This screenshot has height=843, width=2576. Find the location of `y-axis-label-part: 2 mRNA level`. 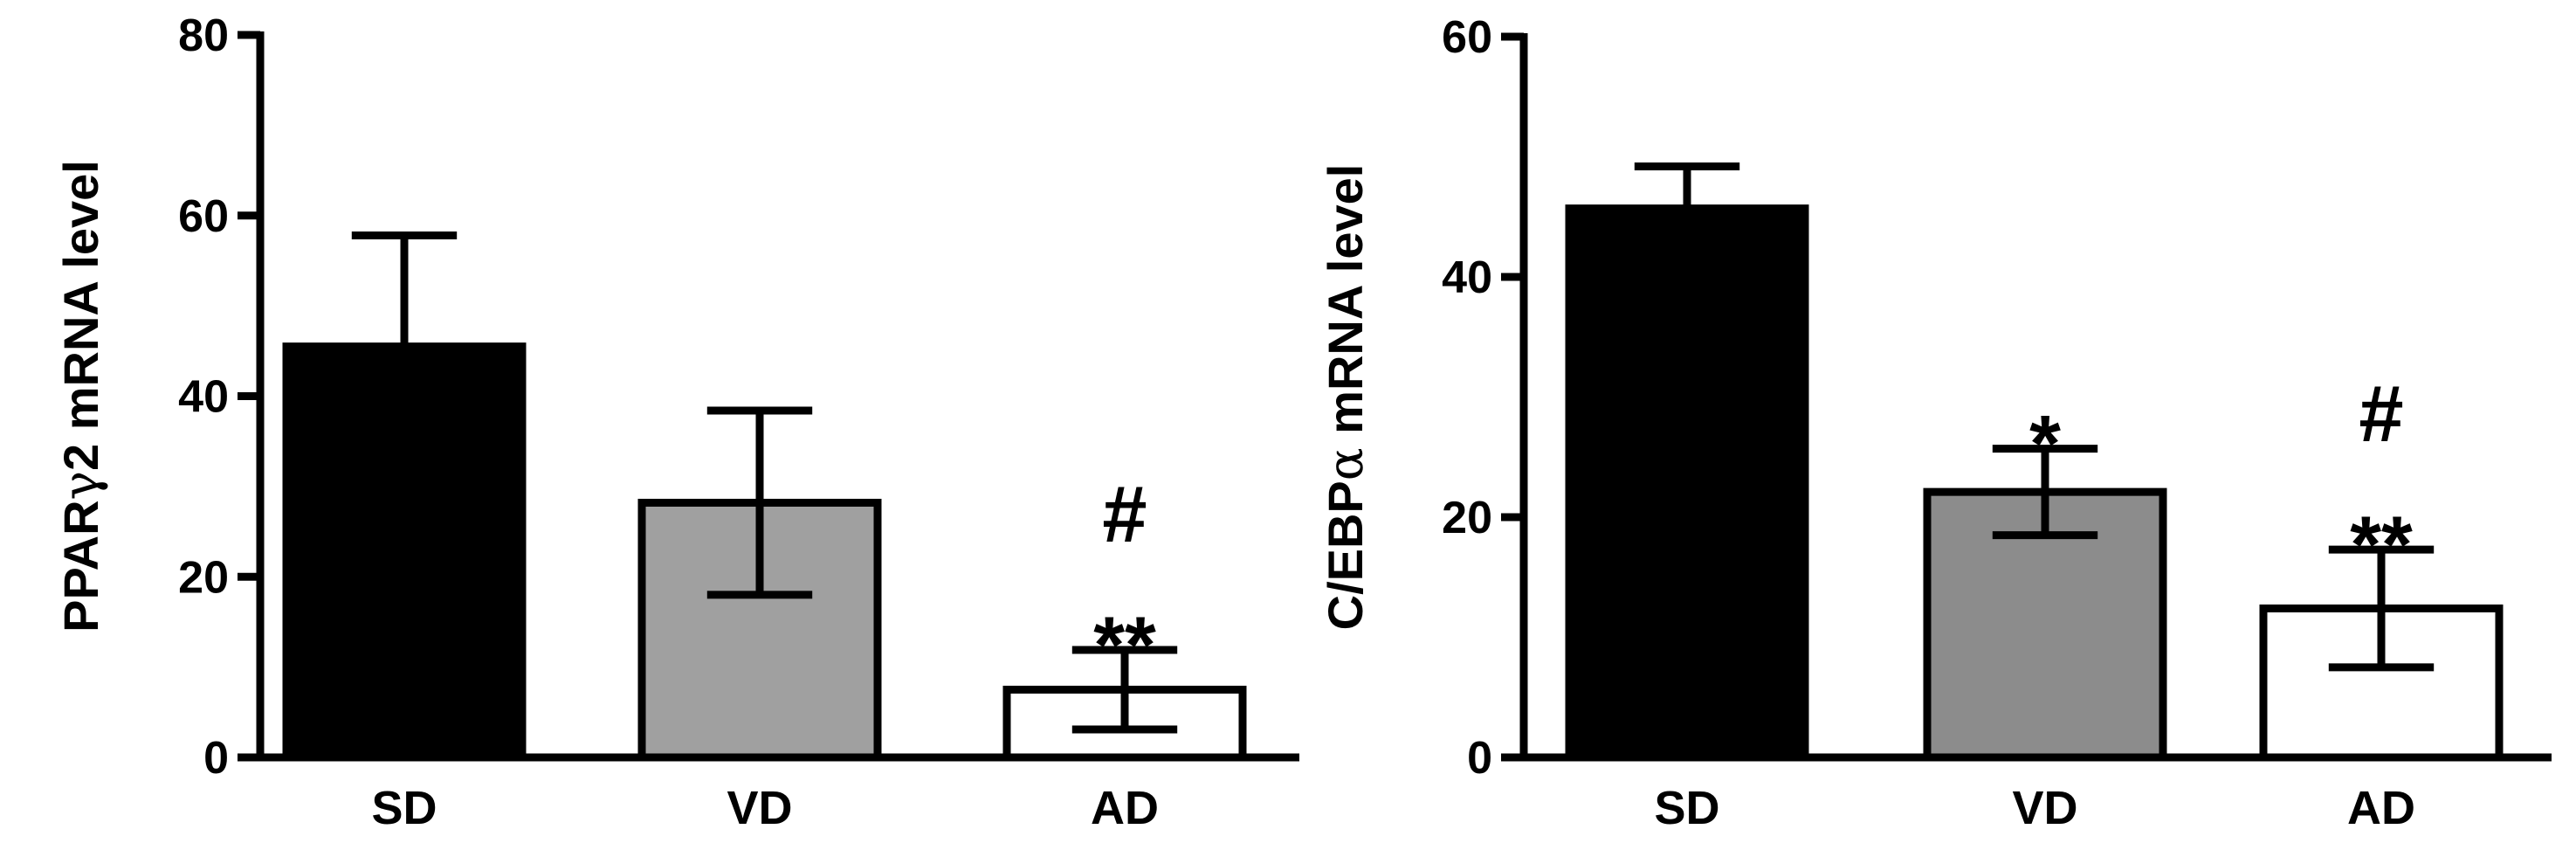

y-axis-label-part: 2 mRNA level is located at coordinates (80, 315).